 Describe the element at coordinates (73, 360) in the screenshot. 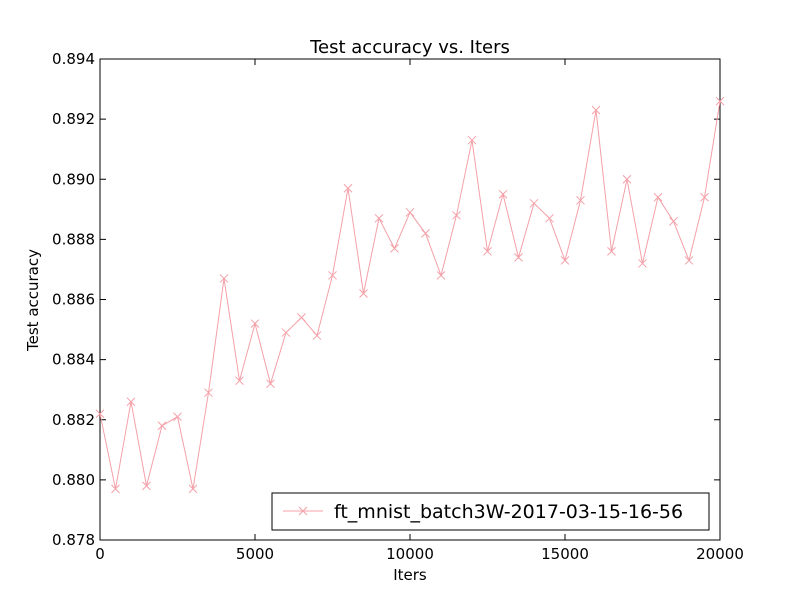

I see `y-tick-label: 0.884` at that location.